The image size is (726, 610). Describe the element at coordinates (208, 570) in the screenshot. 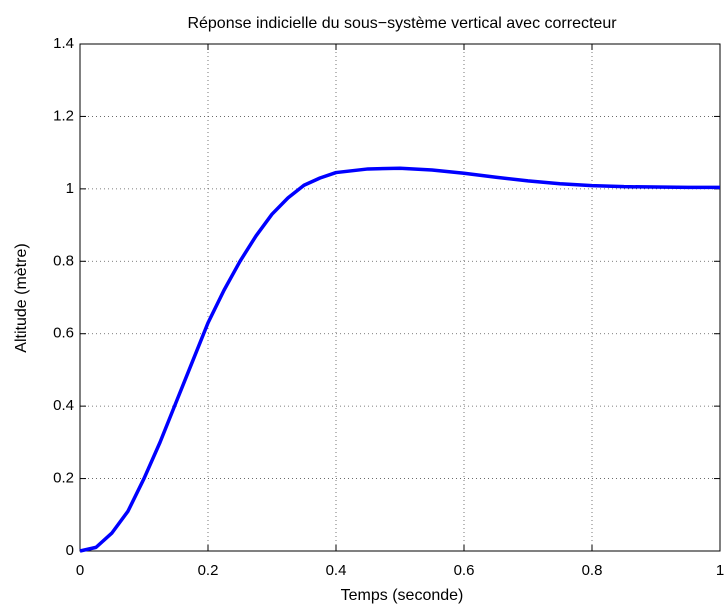

I see `x-tick-label: 0.2` at that location.